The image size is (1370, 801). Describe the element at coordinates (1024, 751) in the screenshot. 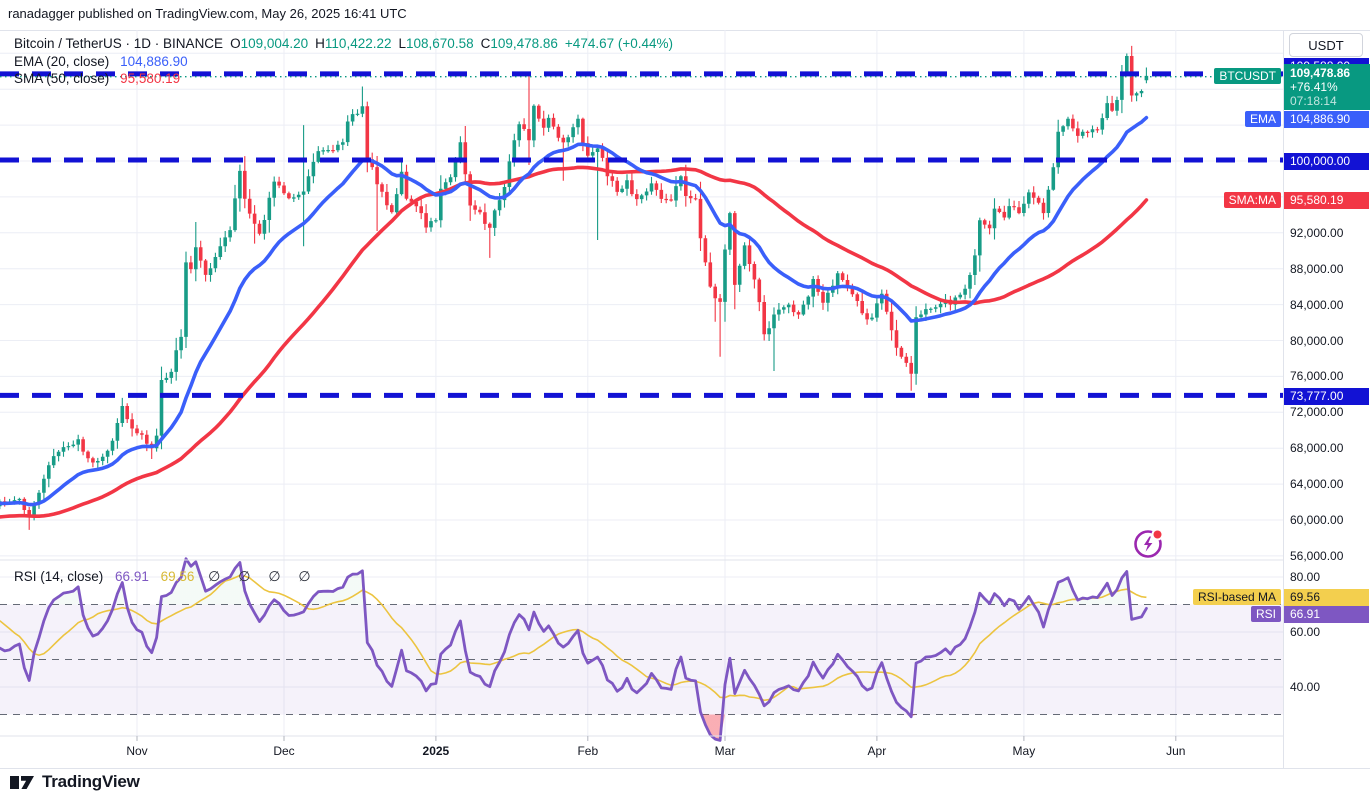

I see `month-label: May` at that location.